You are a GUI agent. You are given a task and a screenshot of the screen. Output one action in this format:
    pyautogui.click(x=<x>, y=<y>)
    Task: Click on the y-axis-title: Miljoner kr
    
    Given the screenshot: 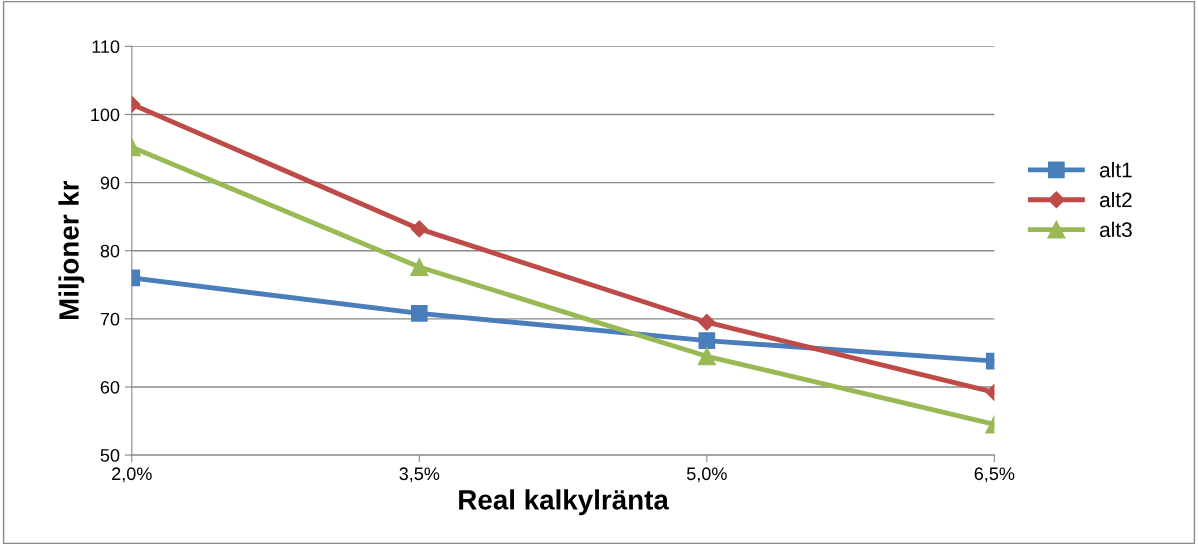 What is the action you would take?
    pyautogui.click(x=71, y=250)
    